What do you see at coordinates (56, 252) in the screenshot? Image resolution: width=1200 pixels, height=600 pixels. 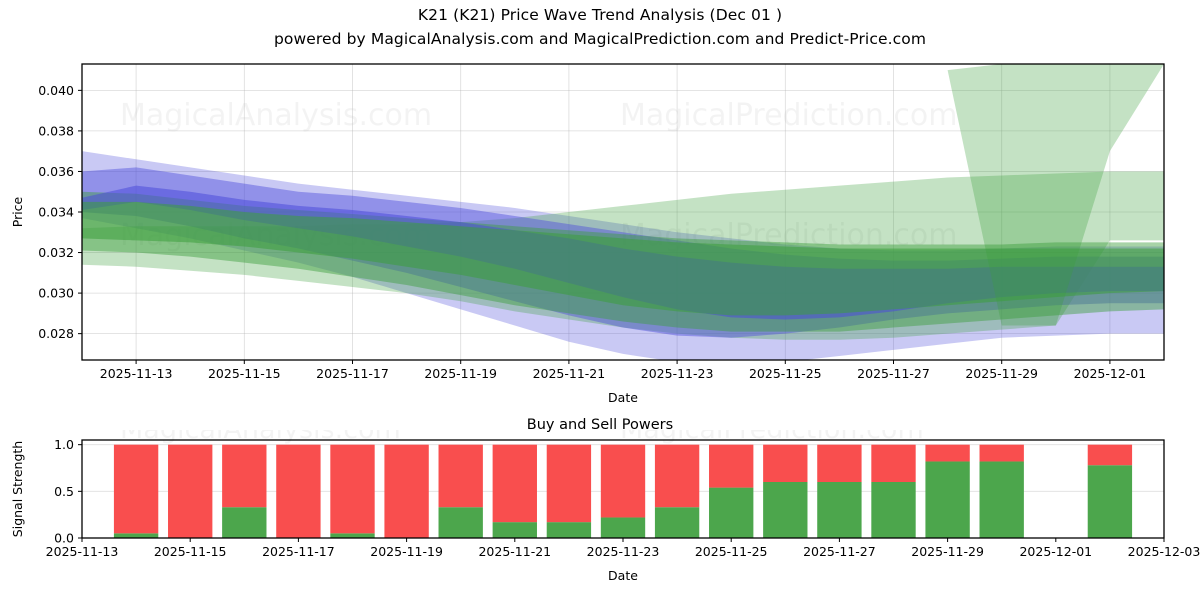 I see `svg-text: 0.032` at bounding box center [56, 252].